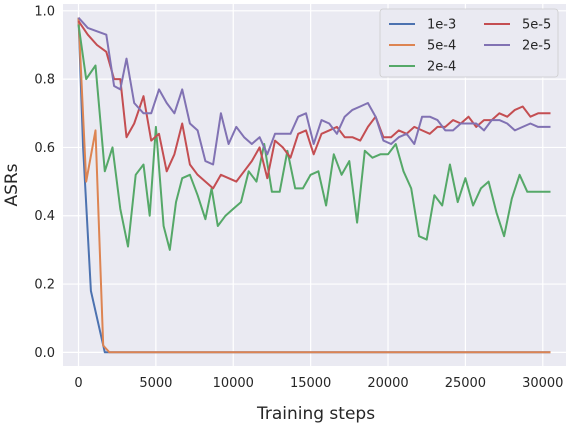 The width and height of the screenshot is (574, 424). I want to click on x-tick-label: 10000, so click(233, 383).